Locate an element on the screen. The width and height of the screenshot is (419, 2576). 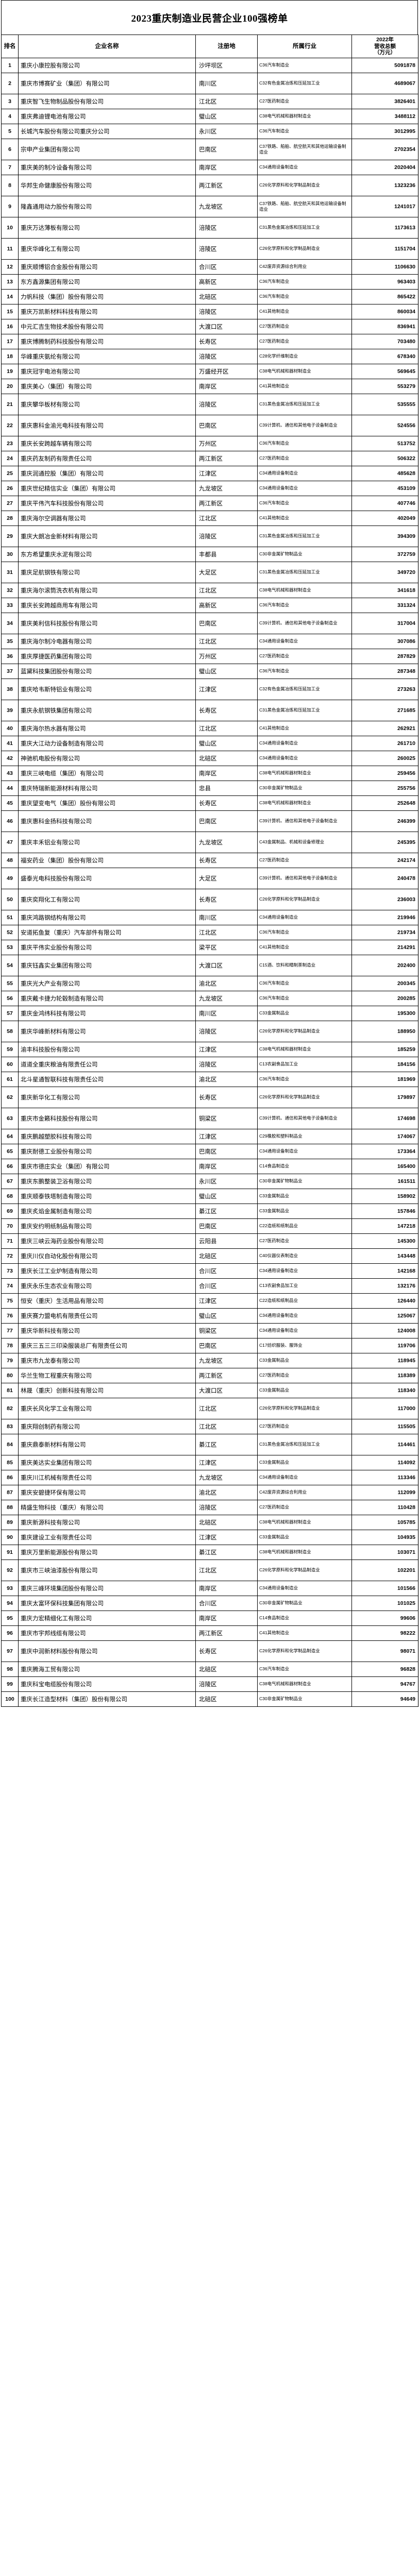
registration-place-cell: 万盛经开区 is located at coordinates (226, 371).